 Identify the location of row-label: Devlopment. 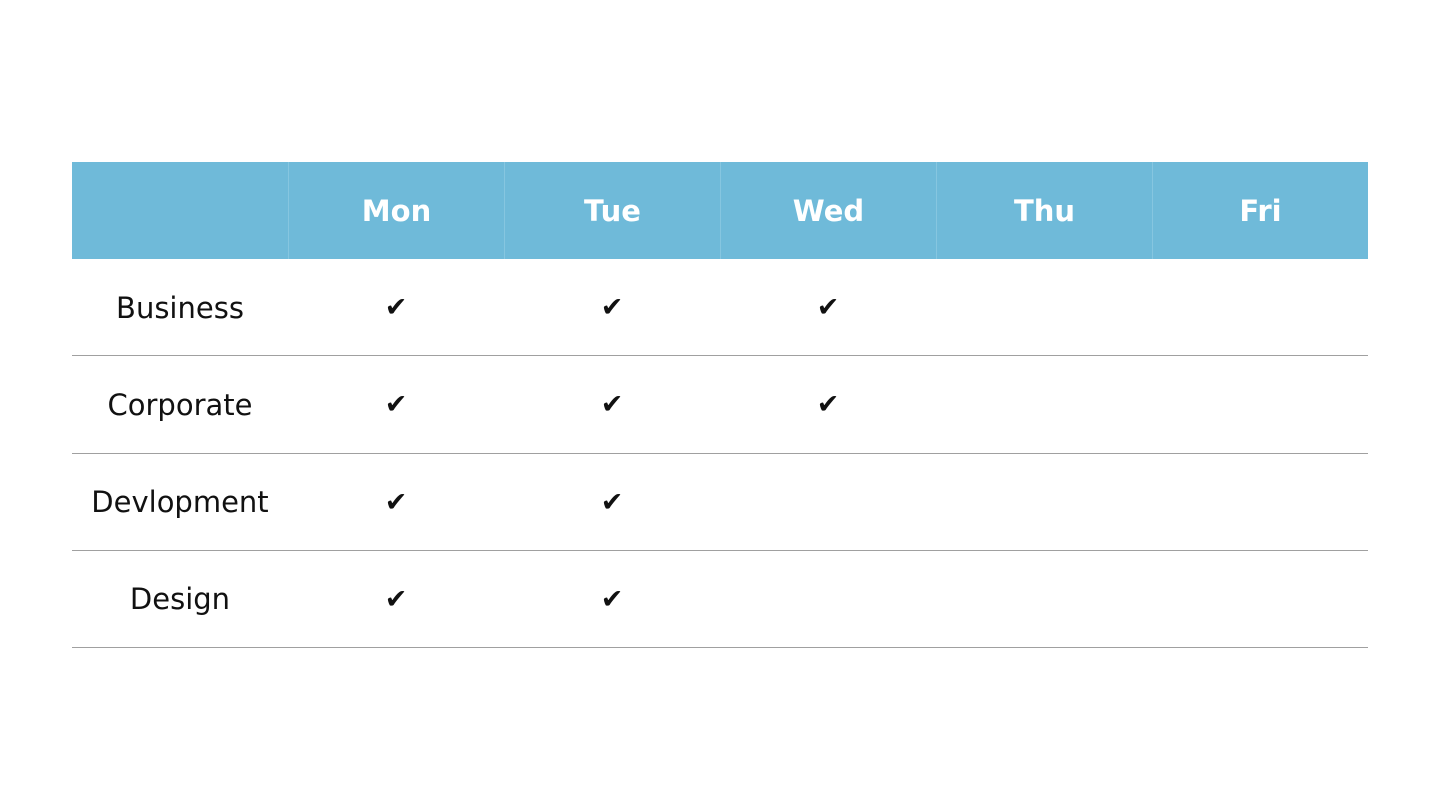
(180, 502).